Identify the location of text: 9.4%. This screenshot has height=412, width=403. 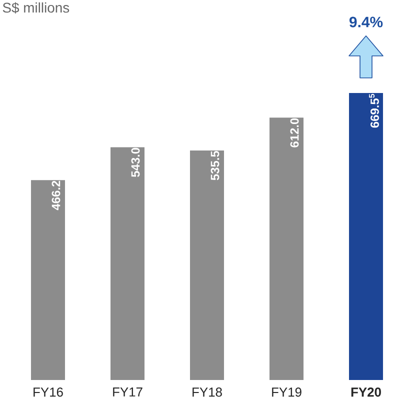
(366, 22).